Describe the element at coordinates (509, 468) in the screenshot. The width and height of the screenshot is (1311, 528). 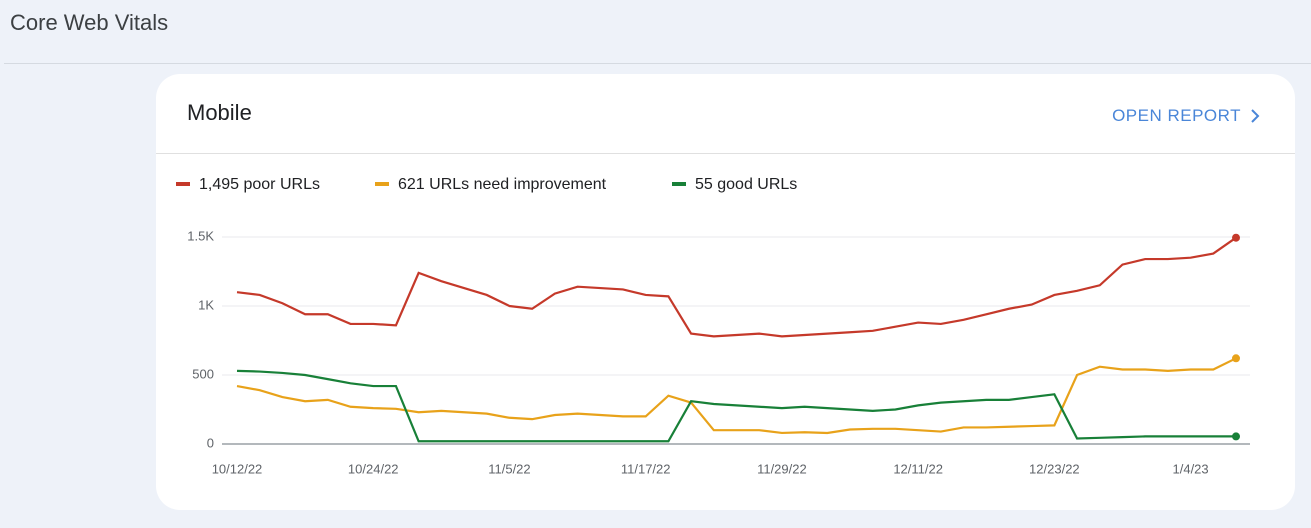
I see `x-tick-label: 11/5/22` at that location.